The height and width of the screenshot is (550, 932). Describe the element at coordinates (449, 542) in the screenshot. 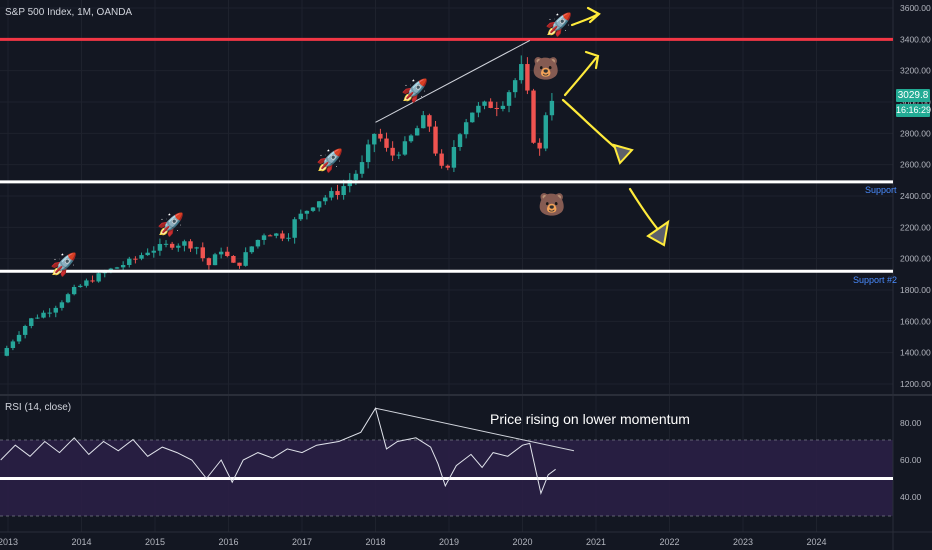

I see `time-tick-label: 2019` at that location.